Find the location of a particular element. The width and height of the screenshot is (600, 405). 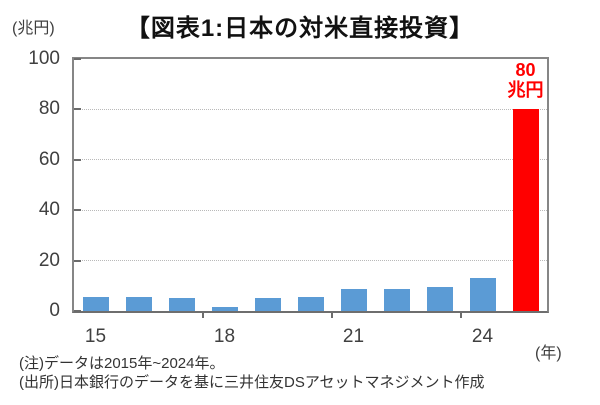

y-axis-tick-label: 0 is located at coordinates (54, 310).